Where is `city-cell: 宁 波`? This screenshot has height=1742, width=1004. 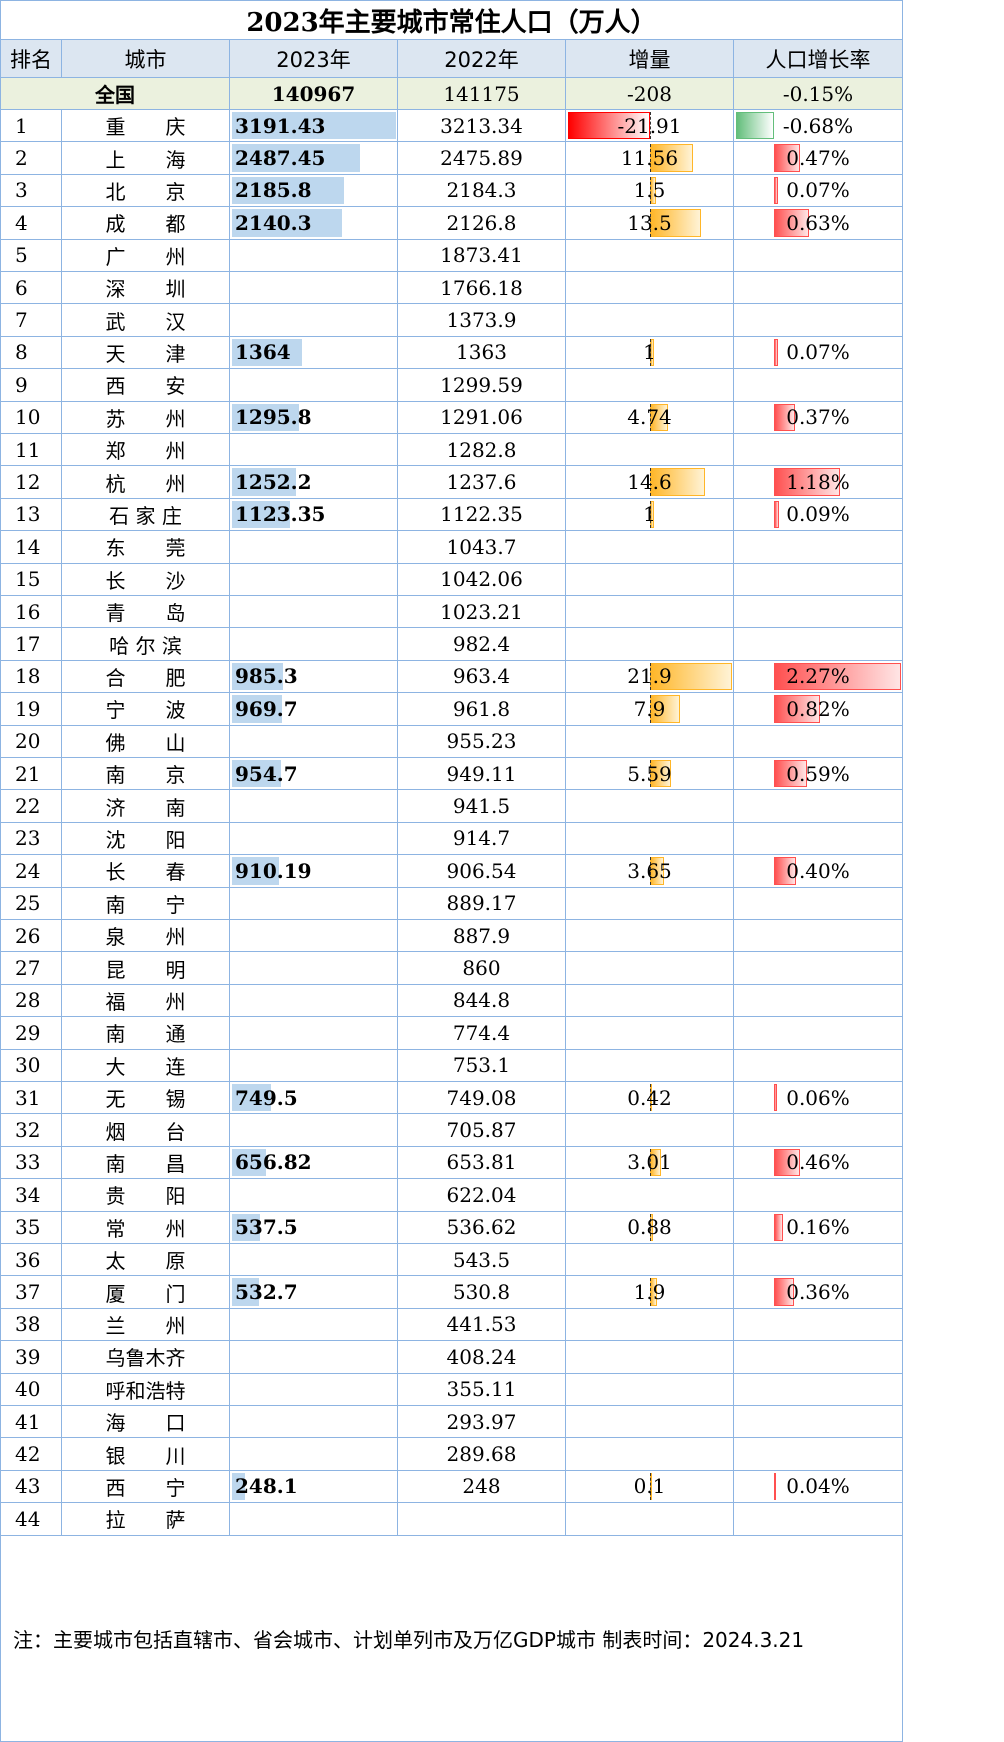
city-cell: 宁 波 is located at coordinates (146, 709).